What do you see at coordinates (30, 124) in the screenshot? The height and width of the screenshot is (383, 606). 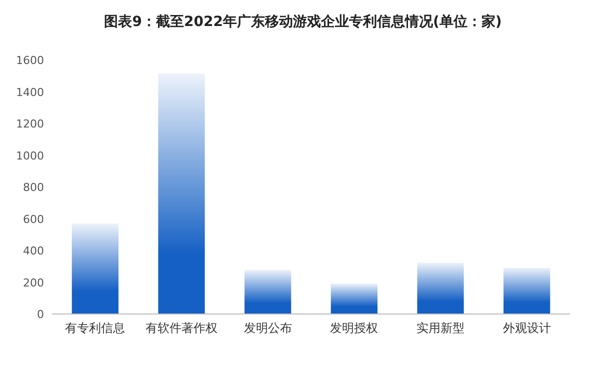 I see `y-tick-label: 1200` at bounding box center [30, 124].